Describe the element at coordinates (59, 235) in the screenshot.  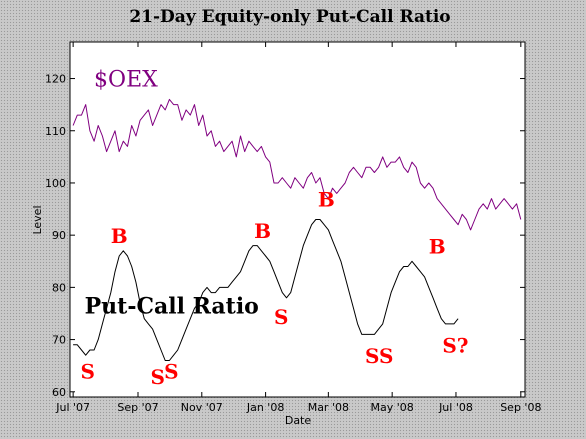
I see `y-tick-label: 90` at that location.